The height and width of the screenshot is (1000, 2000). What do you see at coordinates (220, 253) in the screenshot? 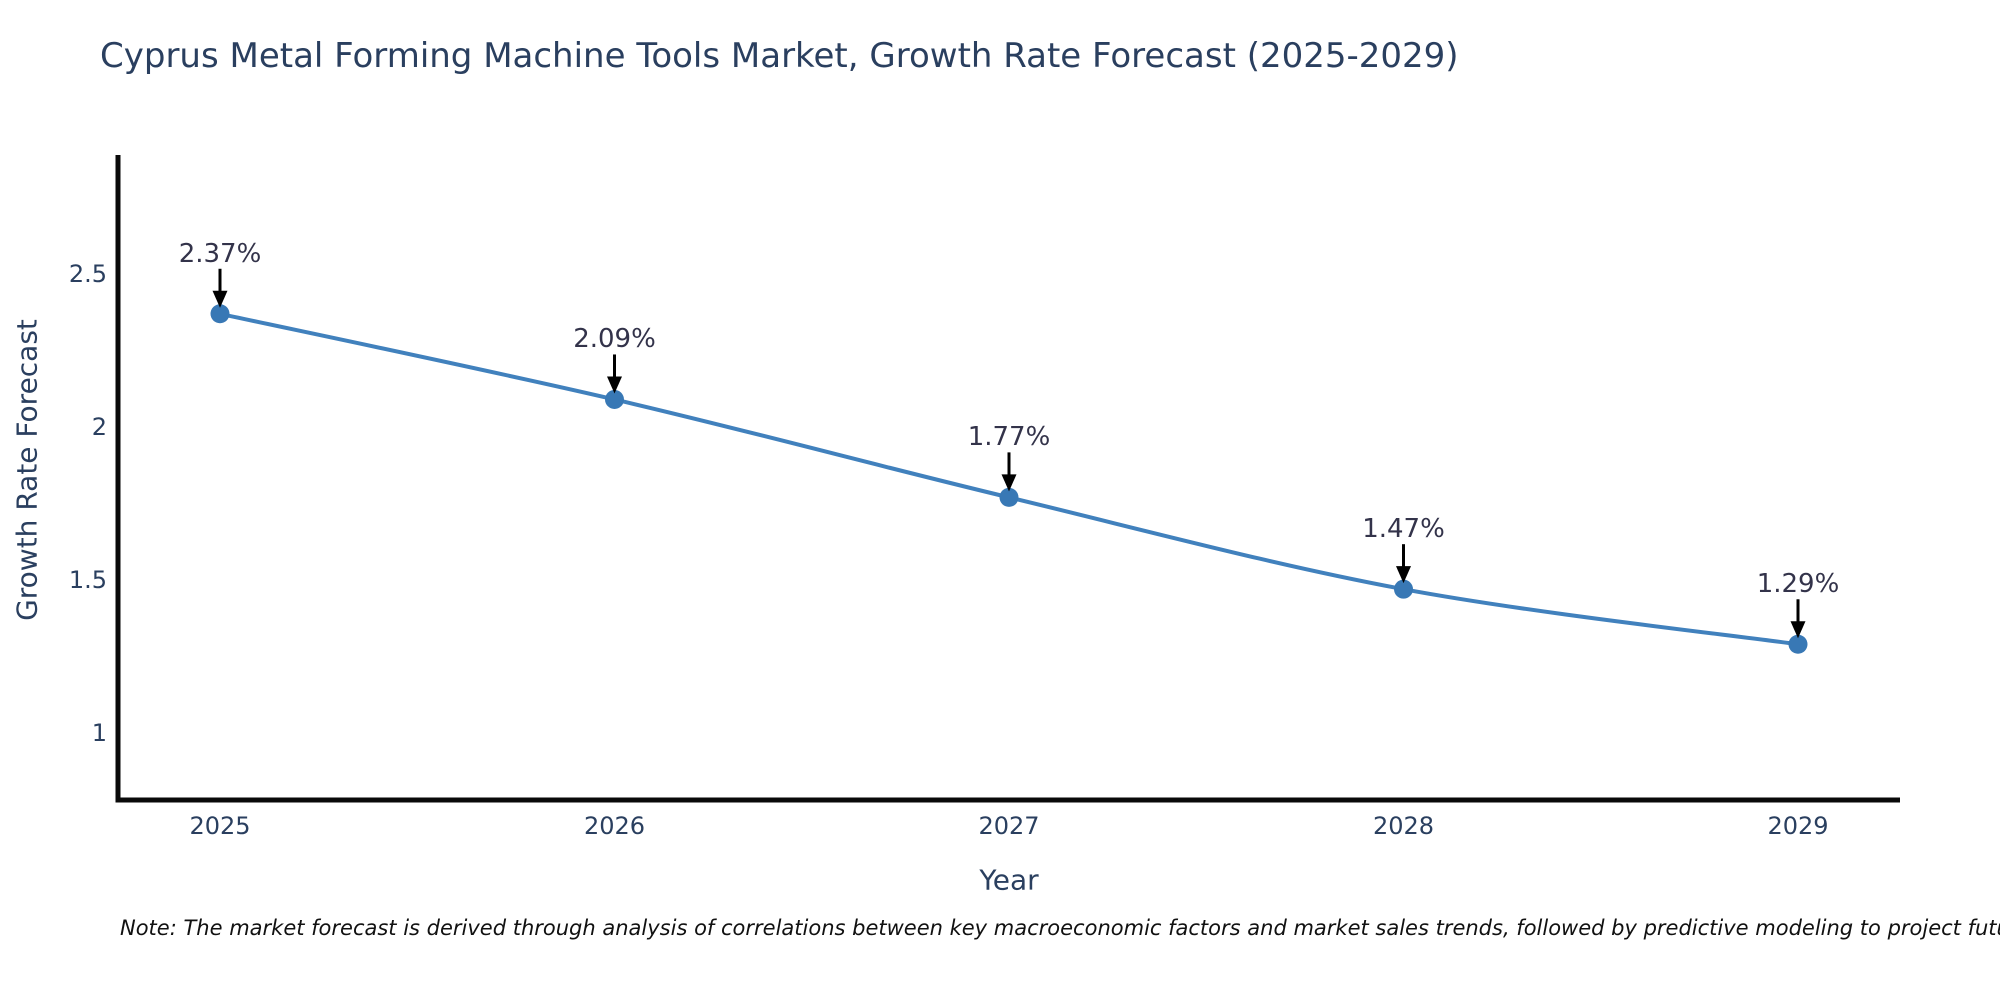
I see `data-point-annotation: 2.37%` at bounding box center [220, 253].